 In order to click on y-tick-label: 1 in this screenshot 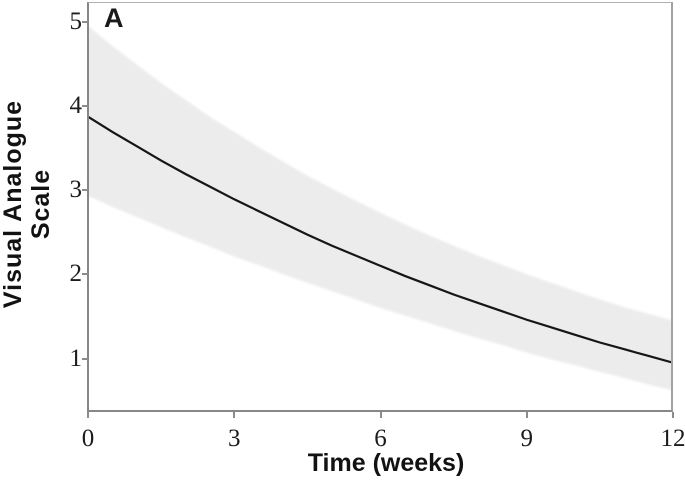, I will do `click(76, 358)`.